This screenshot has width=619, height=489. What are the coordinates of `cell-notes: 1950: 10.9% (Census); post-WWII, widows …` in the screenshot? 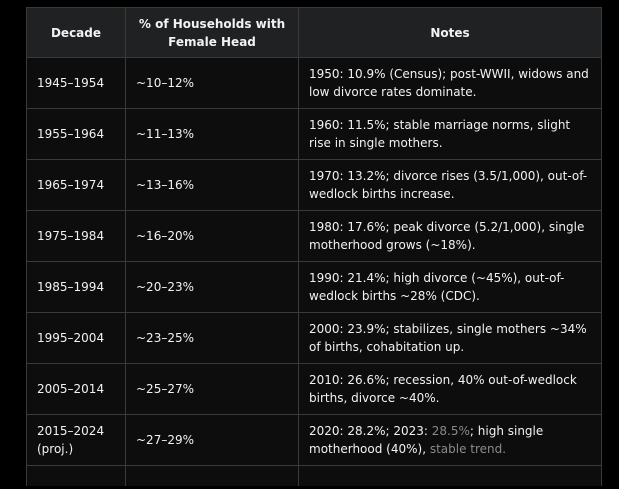 It's located at (450, 83).